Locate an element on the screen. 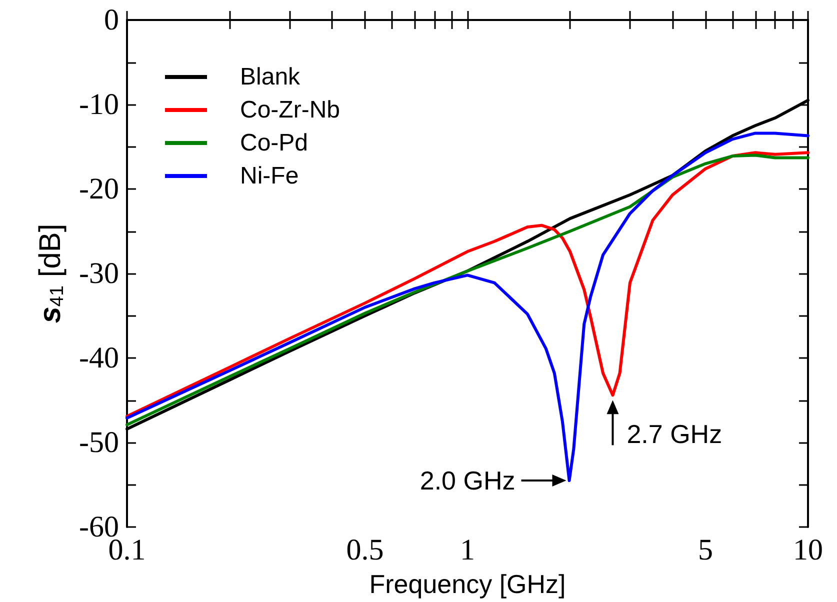 This screenshot has width=837, height=602. x-tick-label: 5 is located at coordinates (705, 550).